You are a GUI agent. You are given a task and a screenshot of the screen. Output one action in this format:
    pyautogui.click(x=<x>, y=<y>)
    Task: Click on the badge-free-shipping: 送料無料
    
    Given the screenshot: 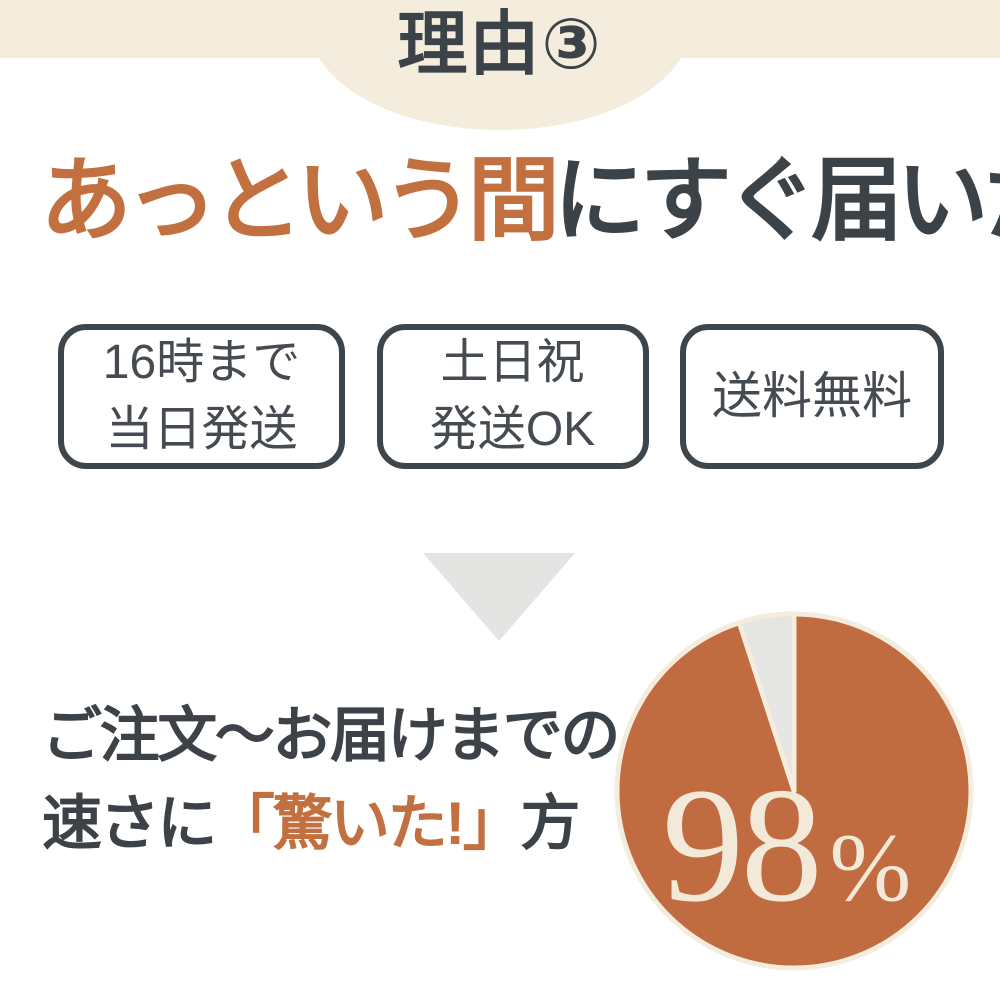 What is the action you would take?
    pyautogui.click(x=812, y=396)
    